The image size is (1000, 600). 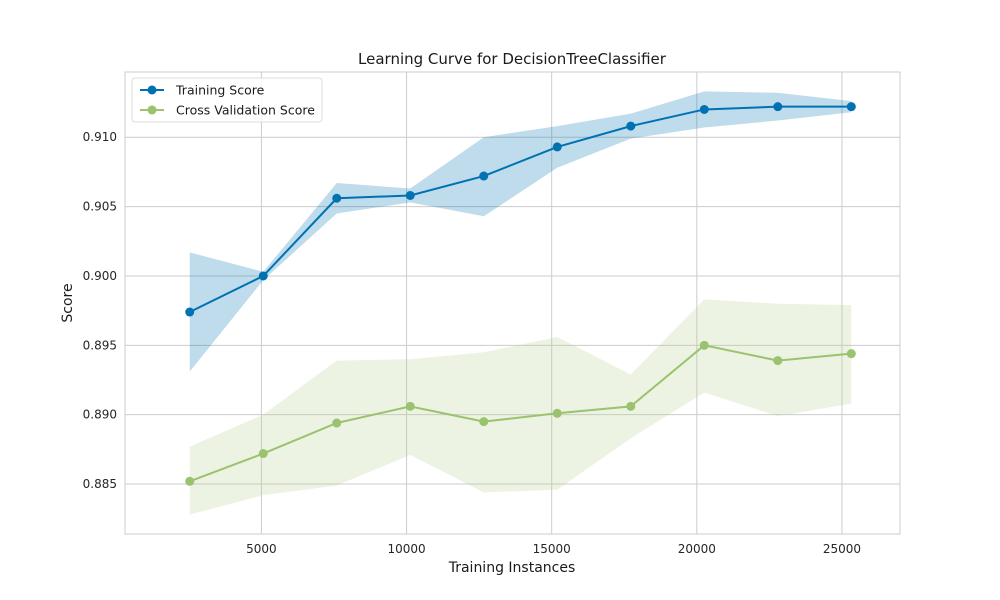 I want to click on x-tick-label: 5000, so click(x=261, y=549).